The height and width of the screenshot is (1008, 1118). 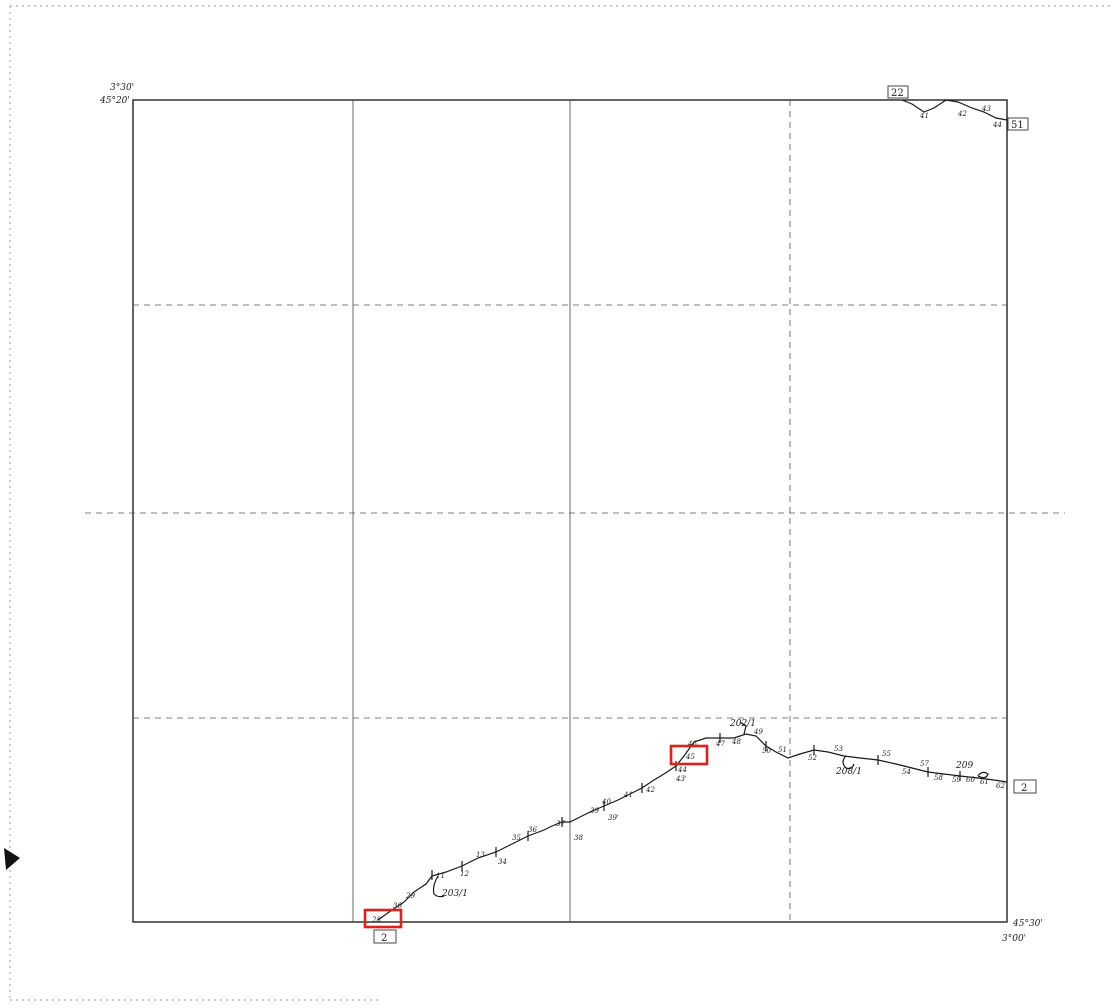 What do you see at coordinates (410, 896) in the screenshot?
I see `route-label: 29` at bounding box center [410, 896].